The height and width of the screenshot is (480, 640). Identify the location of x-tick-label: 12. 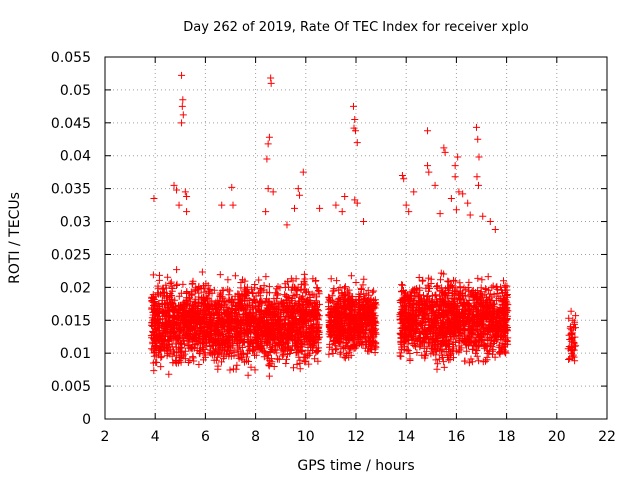
(356, 437).